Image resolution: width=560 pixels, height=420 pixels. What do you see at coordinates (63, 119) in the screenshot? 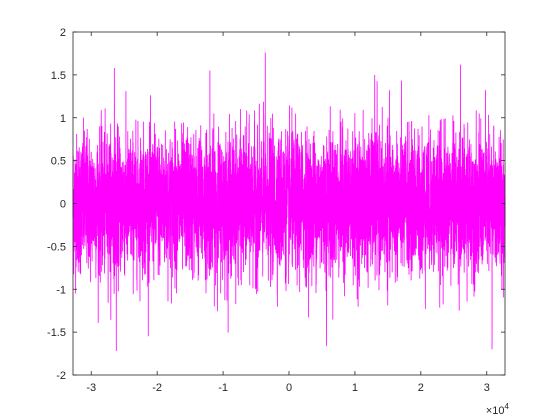
I see `y-tick-label: 1` at bounding box center [63, 119].